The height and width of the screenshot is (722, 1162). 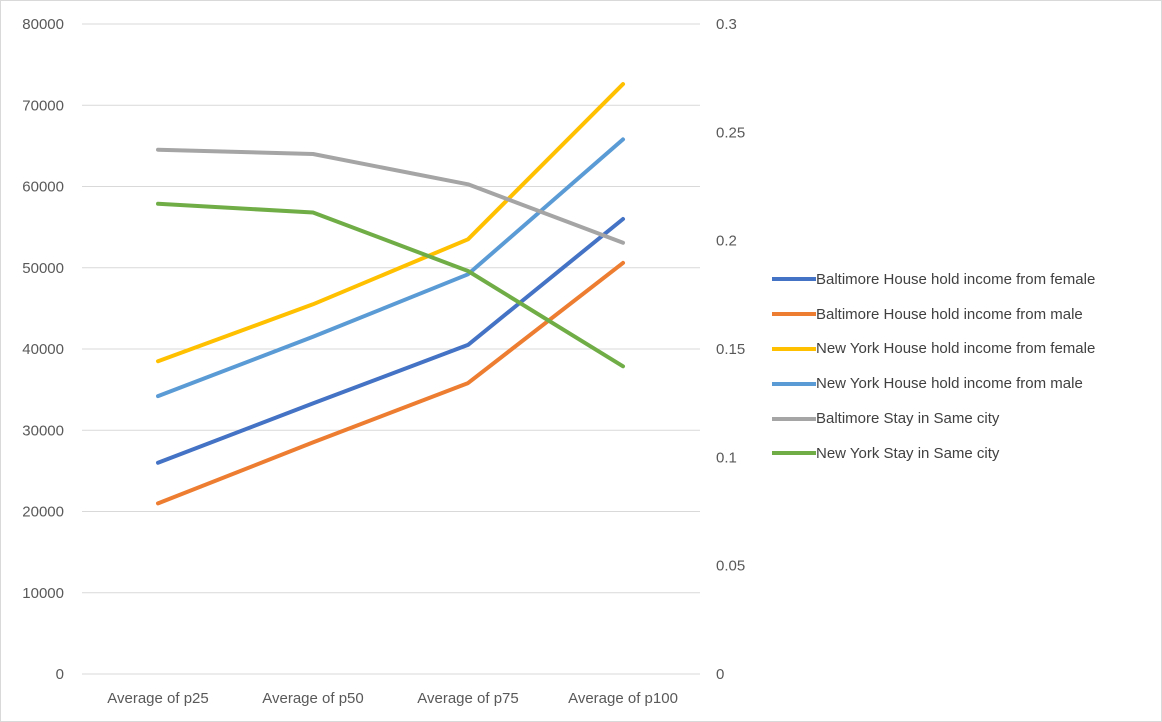 What do you see at coordinates (390, 196) in the screenshot?
I see `series-line-baltimore-stay-in-same-city` at bounding box center [390, 196].